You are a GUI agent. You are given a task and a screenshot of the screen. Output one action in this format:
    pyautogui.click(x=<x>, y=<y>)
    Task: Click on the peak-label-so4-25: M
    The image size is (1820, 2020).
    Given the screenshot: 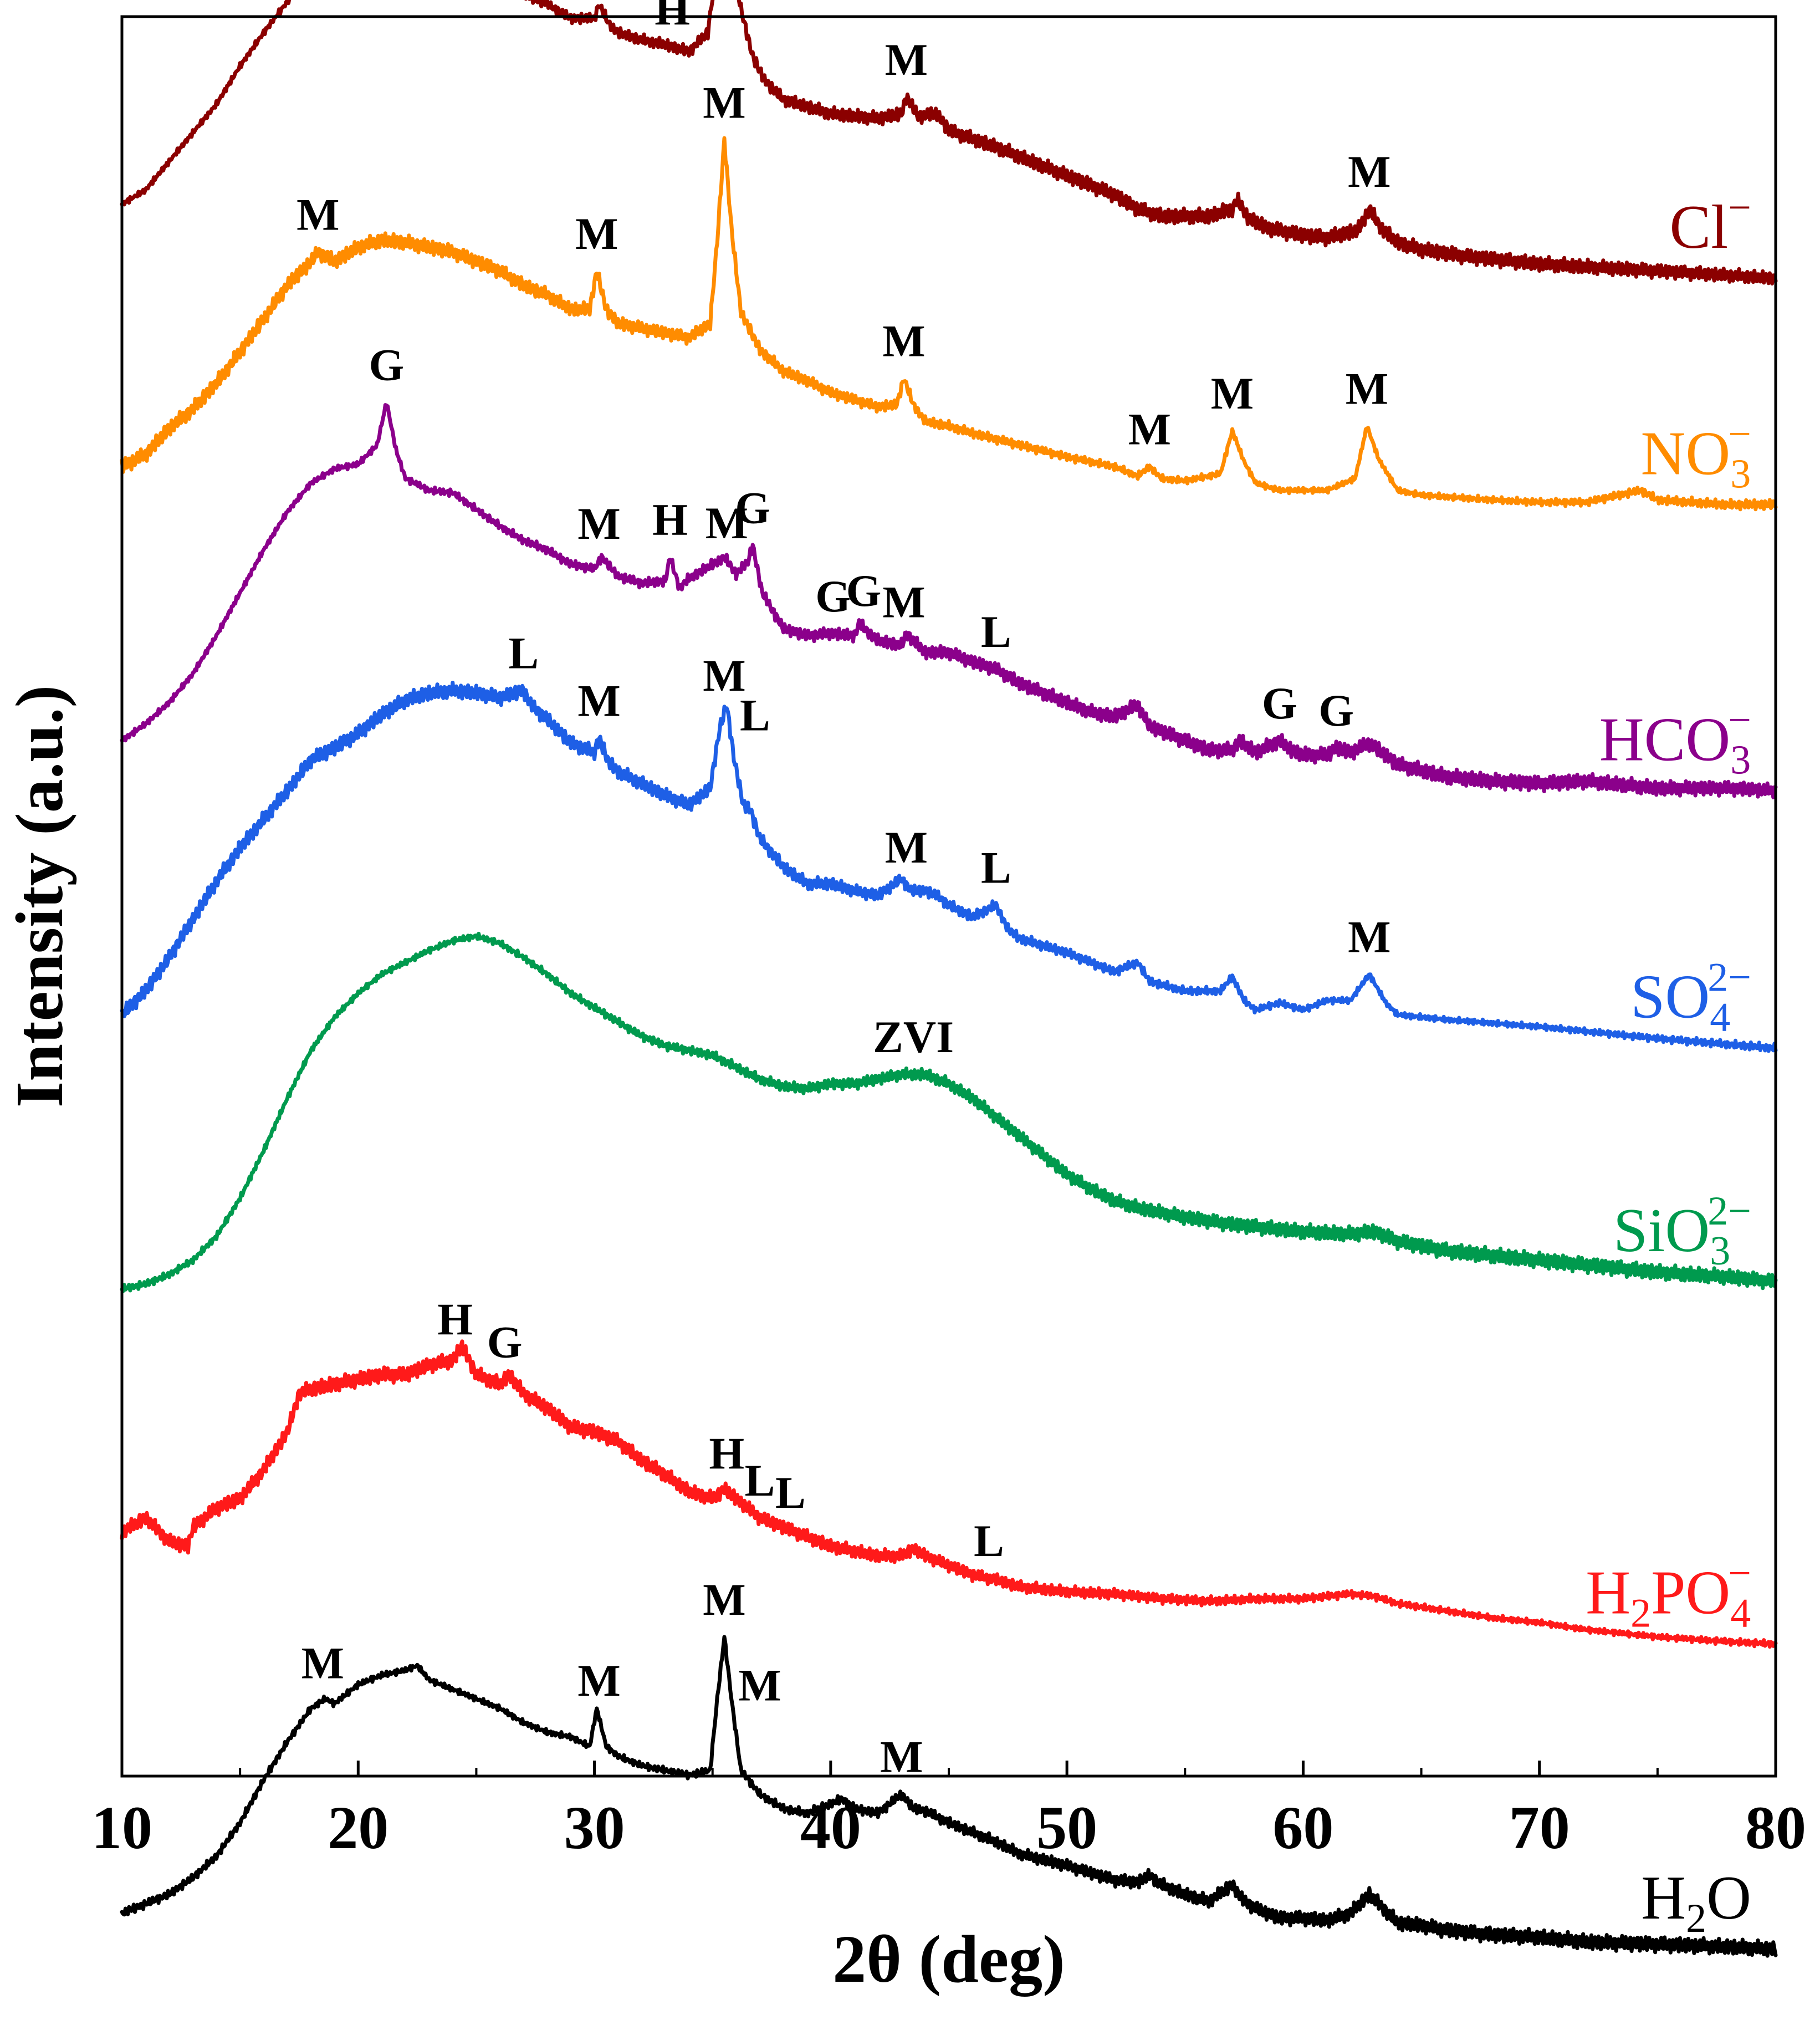 What is the action you would take?
    pyautogui.click(x=599, y=701)
    